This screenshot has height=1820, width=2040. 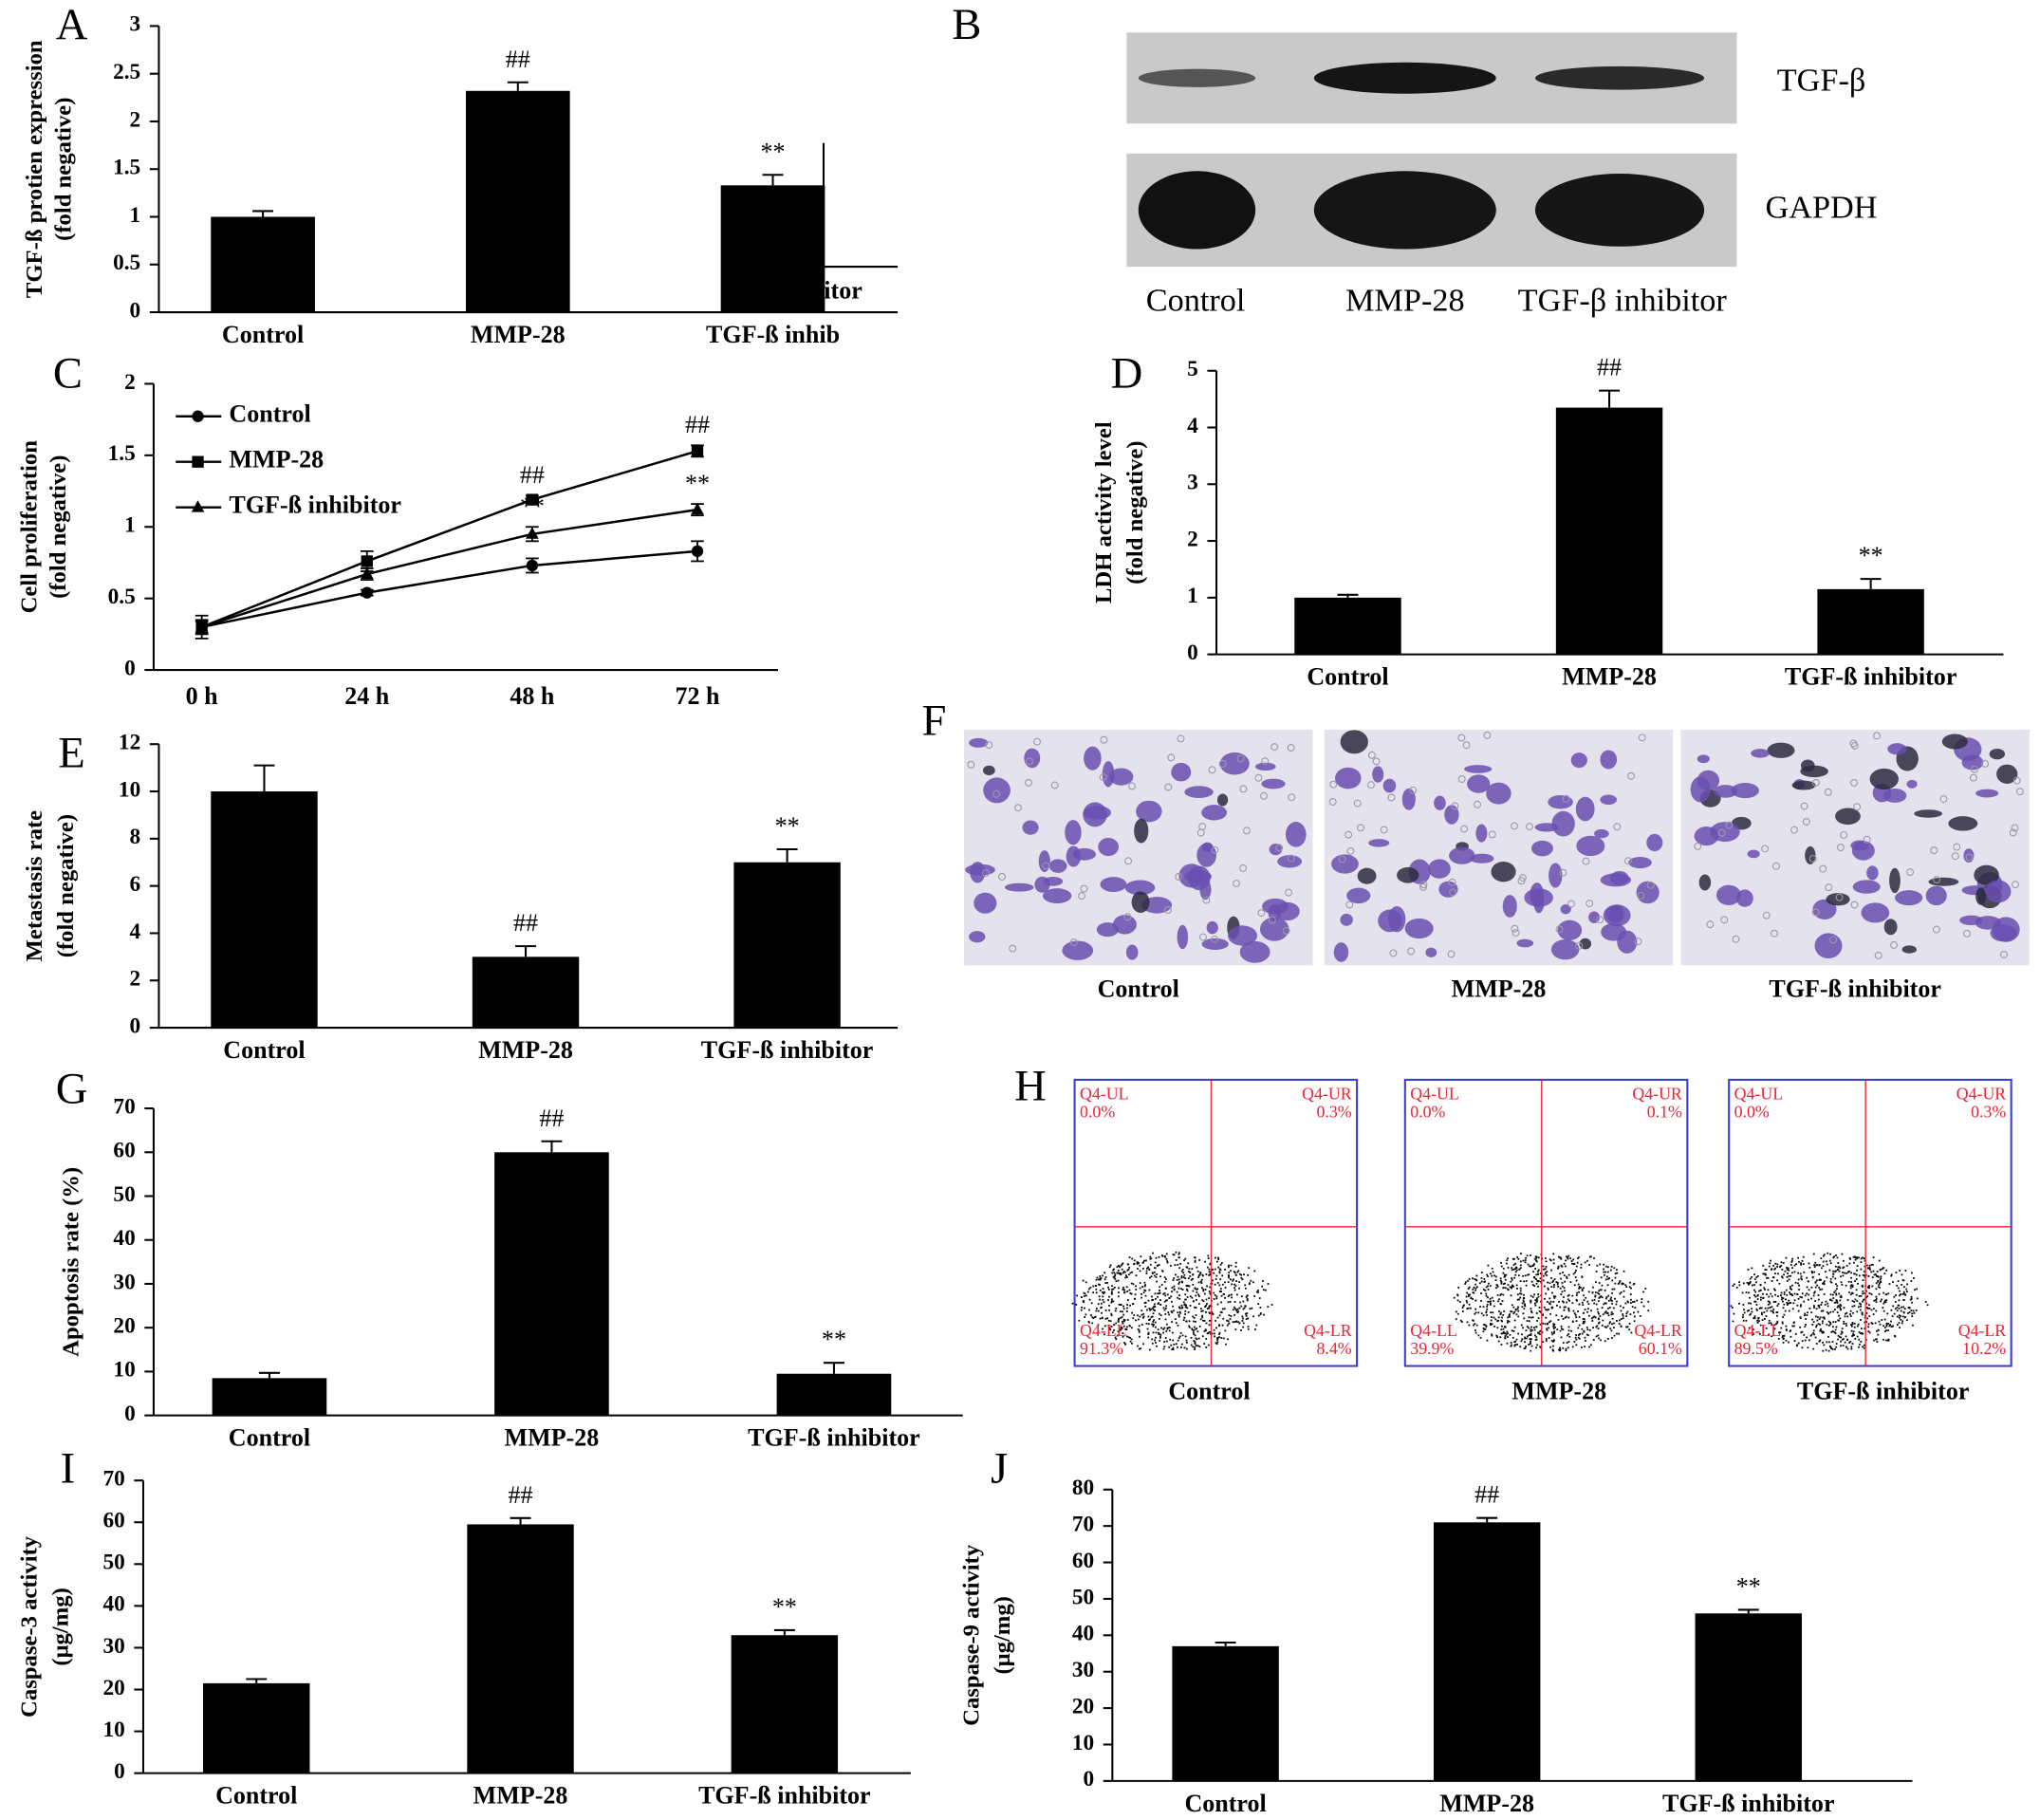 I want to click on x-tick-label: Control, so click(x=264, y=1050).